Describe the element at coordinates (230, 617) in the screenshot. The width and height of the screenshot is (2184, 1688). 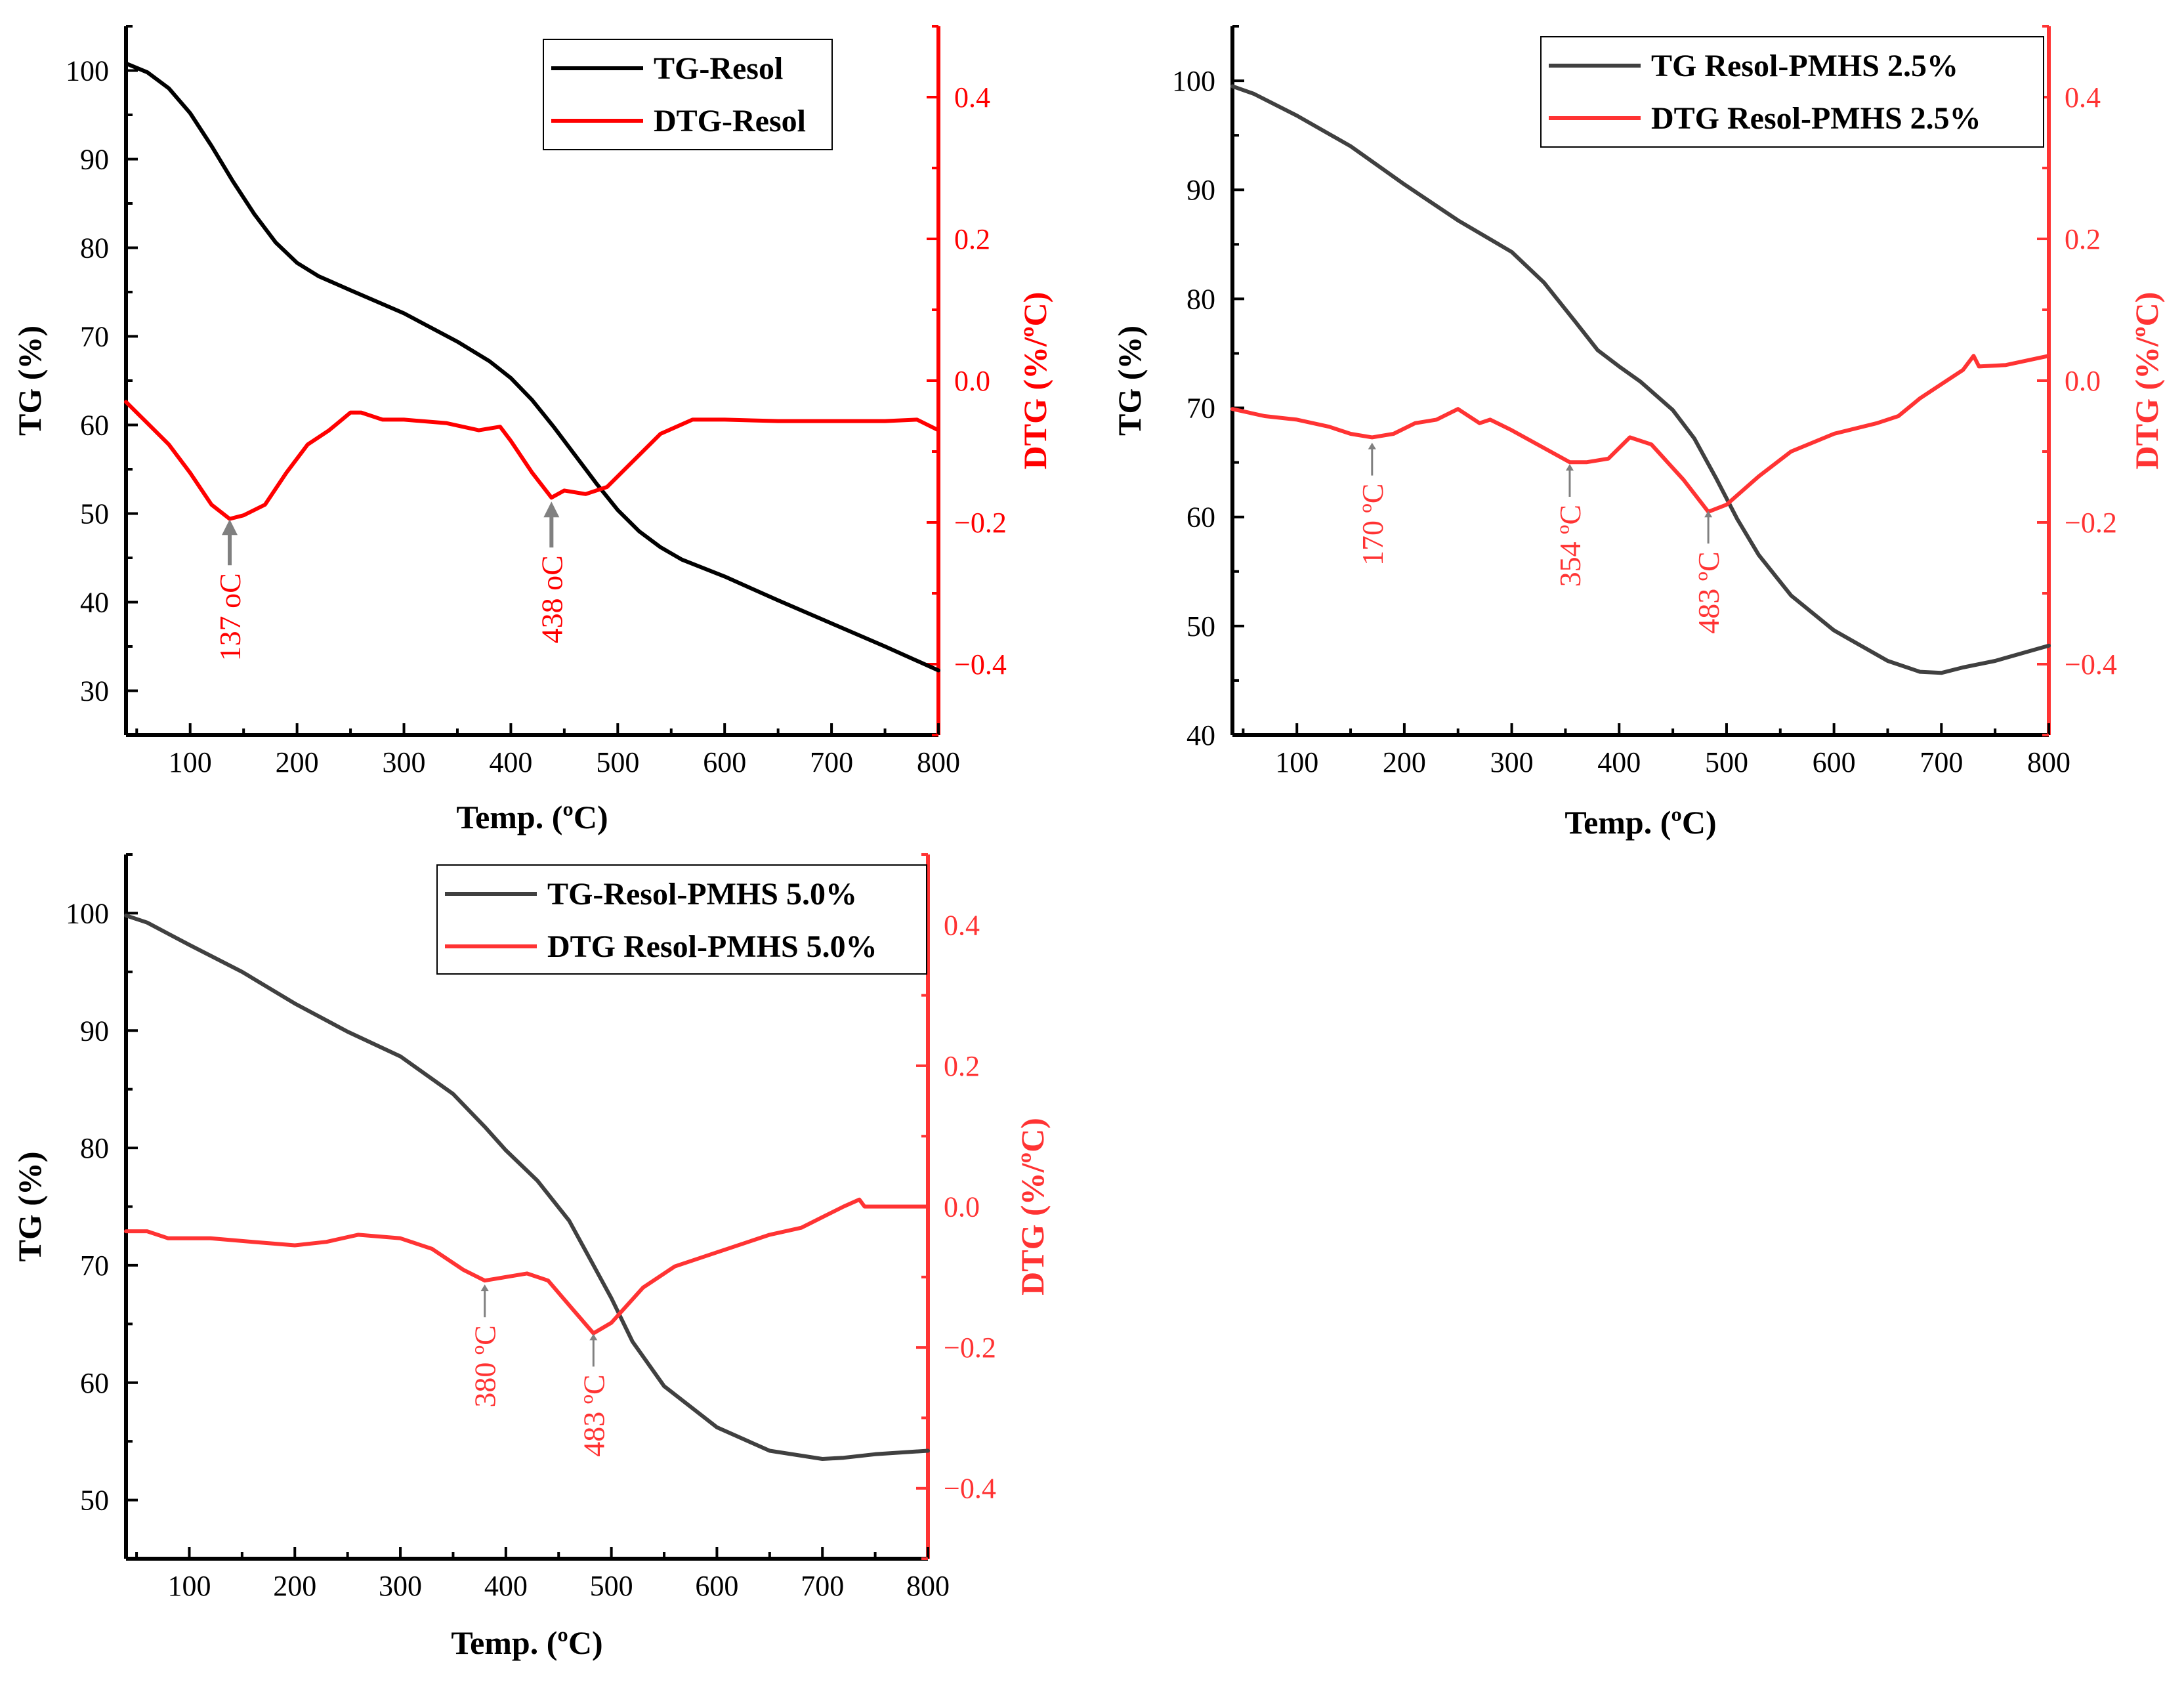
I see `annotation-label: 137 oC` at that location.